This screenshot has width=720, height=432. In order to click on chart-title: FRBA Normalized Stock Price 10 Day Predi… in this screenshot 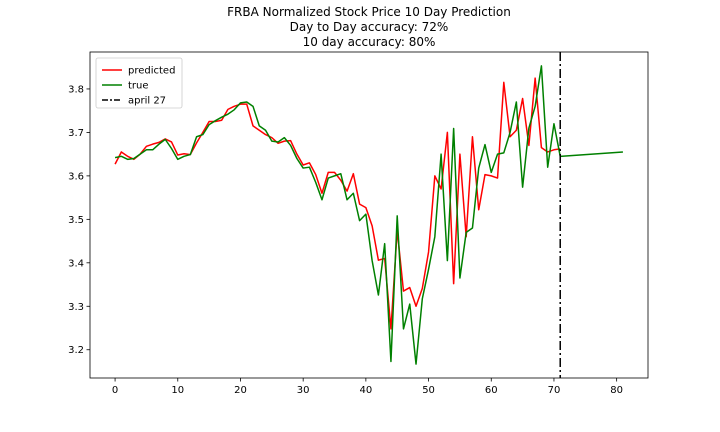, I will do `click(369, 27)`.